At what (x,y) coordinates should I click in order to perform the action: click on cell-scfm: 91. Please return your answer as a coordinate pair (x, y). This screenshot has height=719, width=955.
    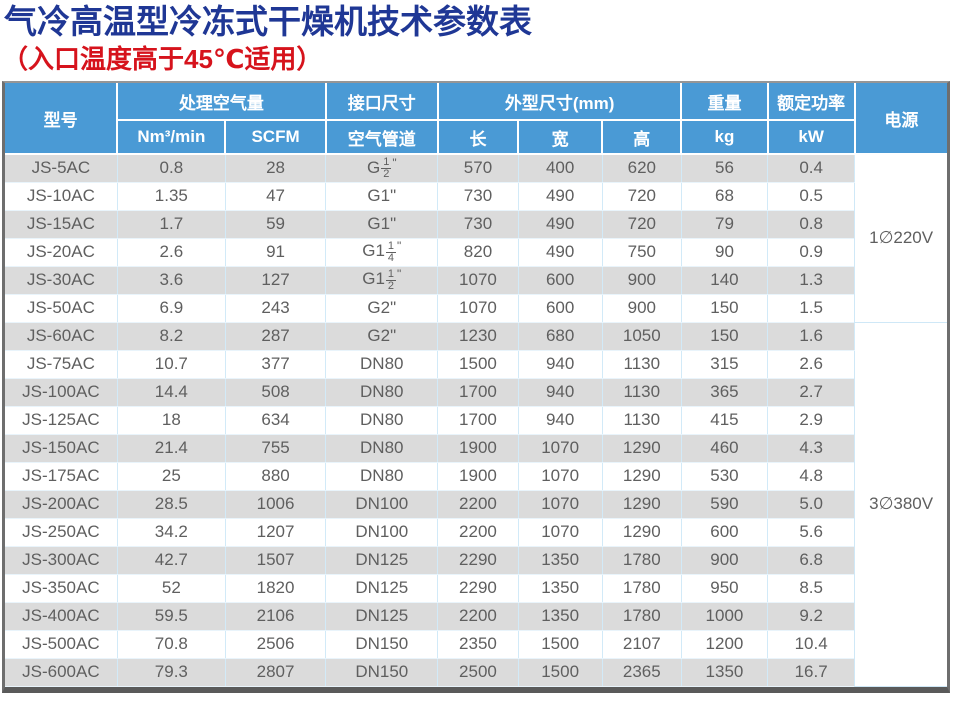
    Looking at the image, I should click on (276, 252).